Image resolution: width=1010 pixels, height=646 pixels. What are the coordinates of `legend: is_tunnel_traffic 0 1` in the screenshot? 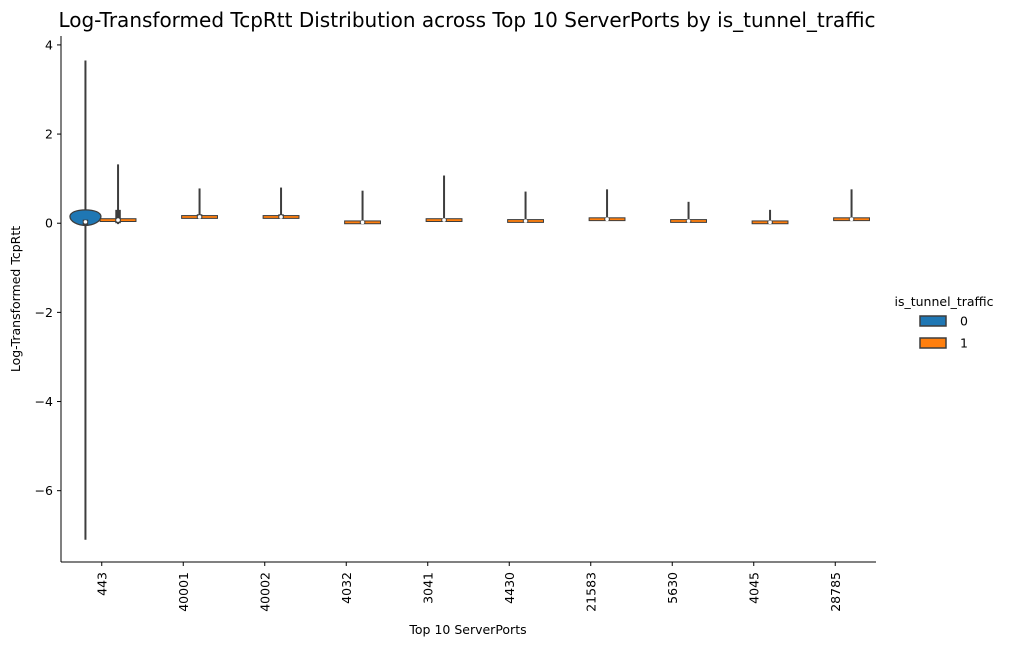 It's located at (944, 322).